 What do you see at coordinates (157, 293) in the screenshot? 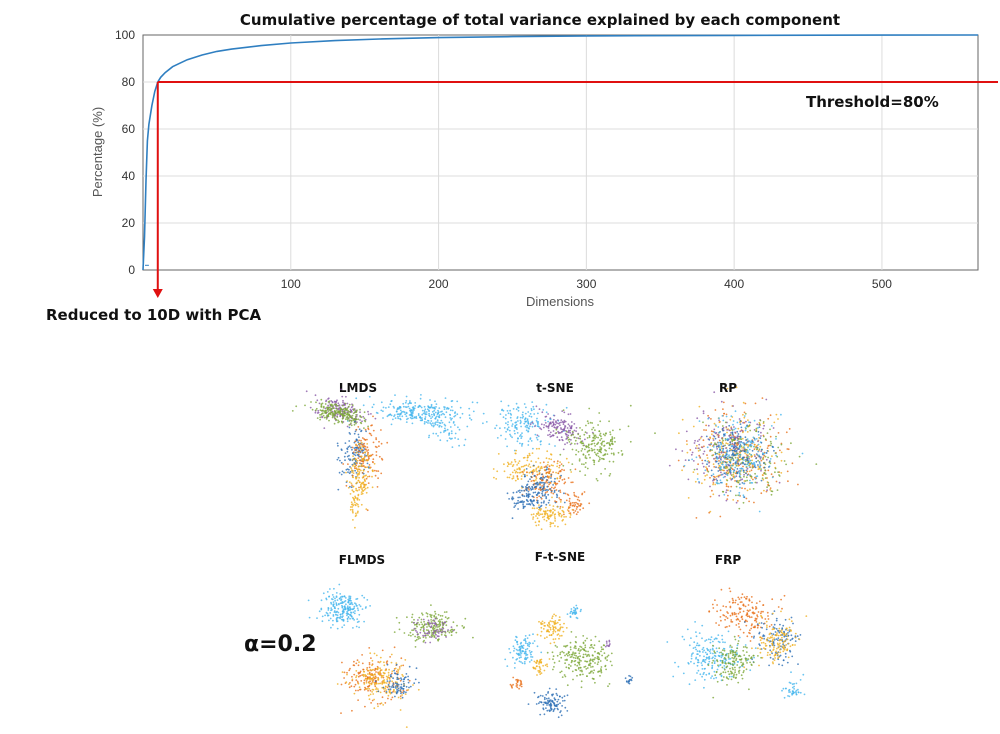
I see `reduction-arrow-icon` at bounding box center [157, 293].